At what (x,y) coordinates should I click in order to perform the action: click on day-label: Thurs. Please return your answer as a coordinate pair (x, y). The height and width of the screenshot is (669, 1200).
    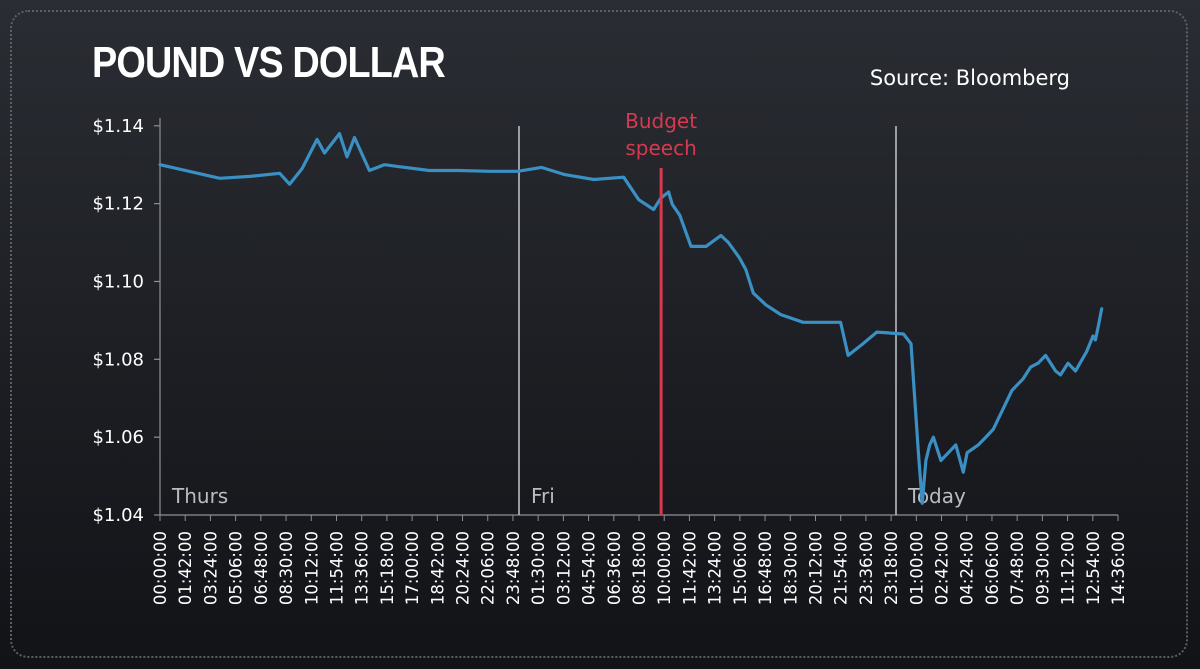
    Looking at the image, I should click on (199, 496).